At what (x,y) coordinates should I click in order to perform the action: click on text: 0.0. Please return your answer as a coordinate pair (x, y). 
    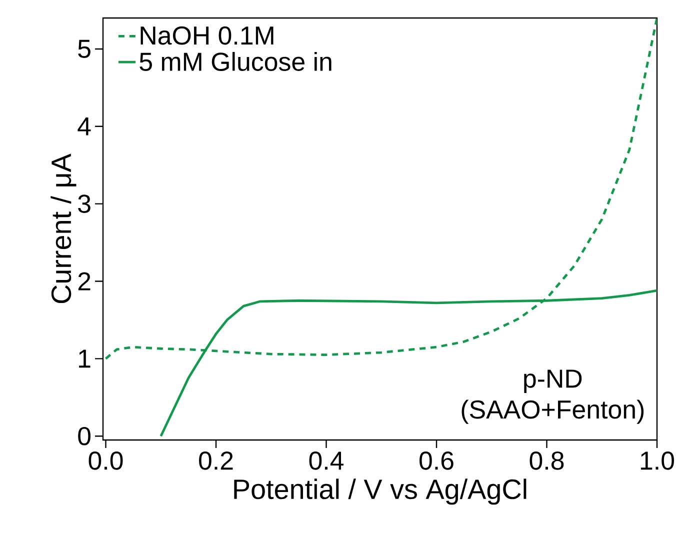
    Looking at the image, I should click on (105, 460).